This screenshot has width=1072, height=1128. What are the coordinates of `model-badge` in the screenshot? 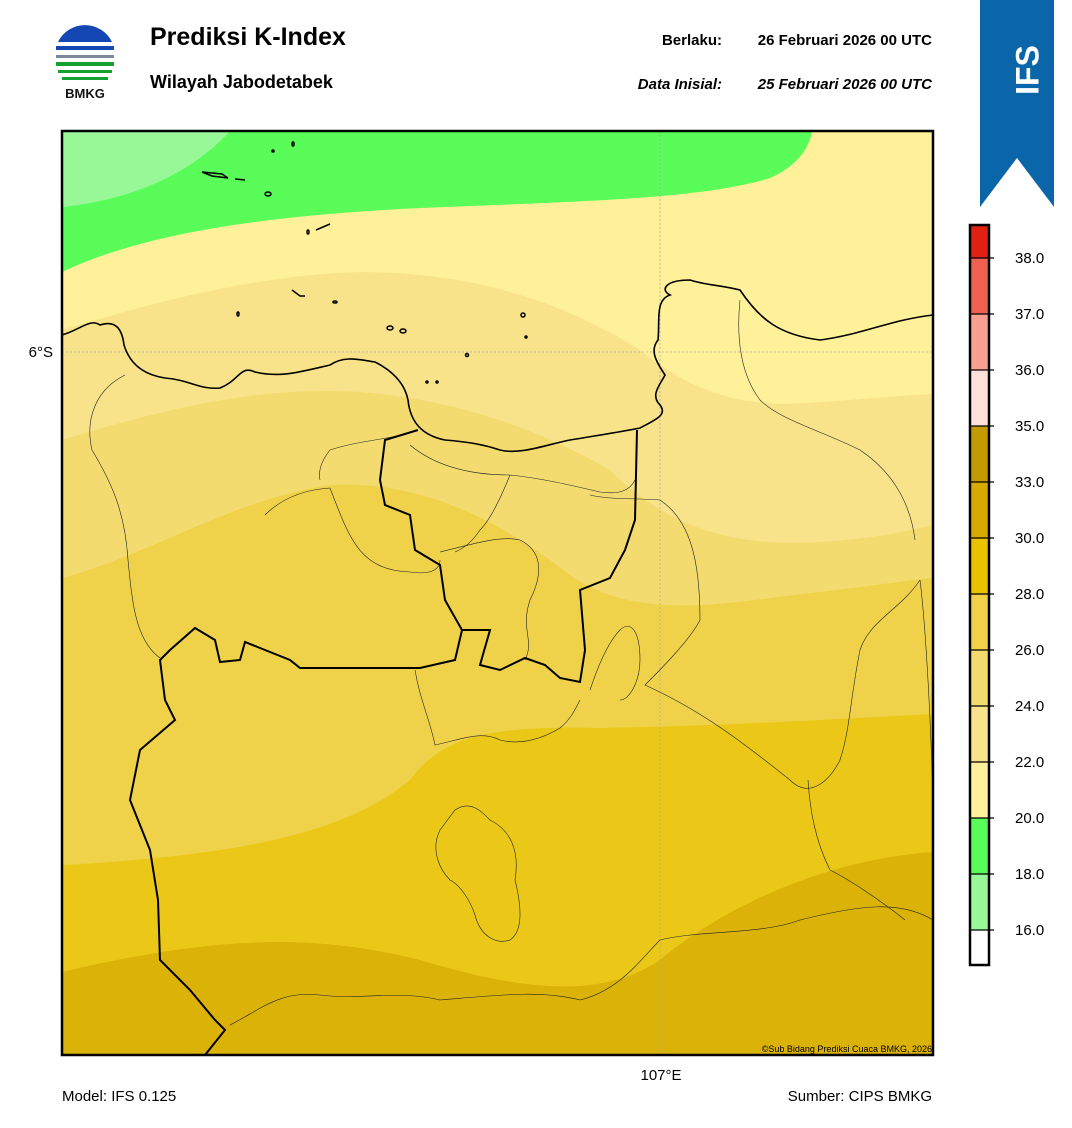 It's located at (1017, 103).